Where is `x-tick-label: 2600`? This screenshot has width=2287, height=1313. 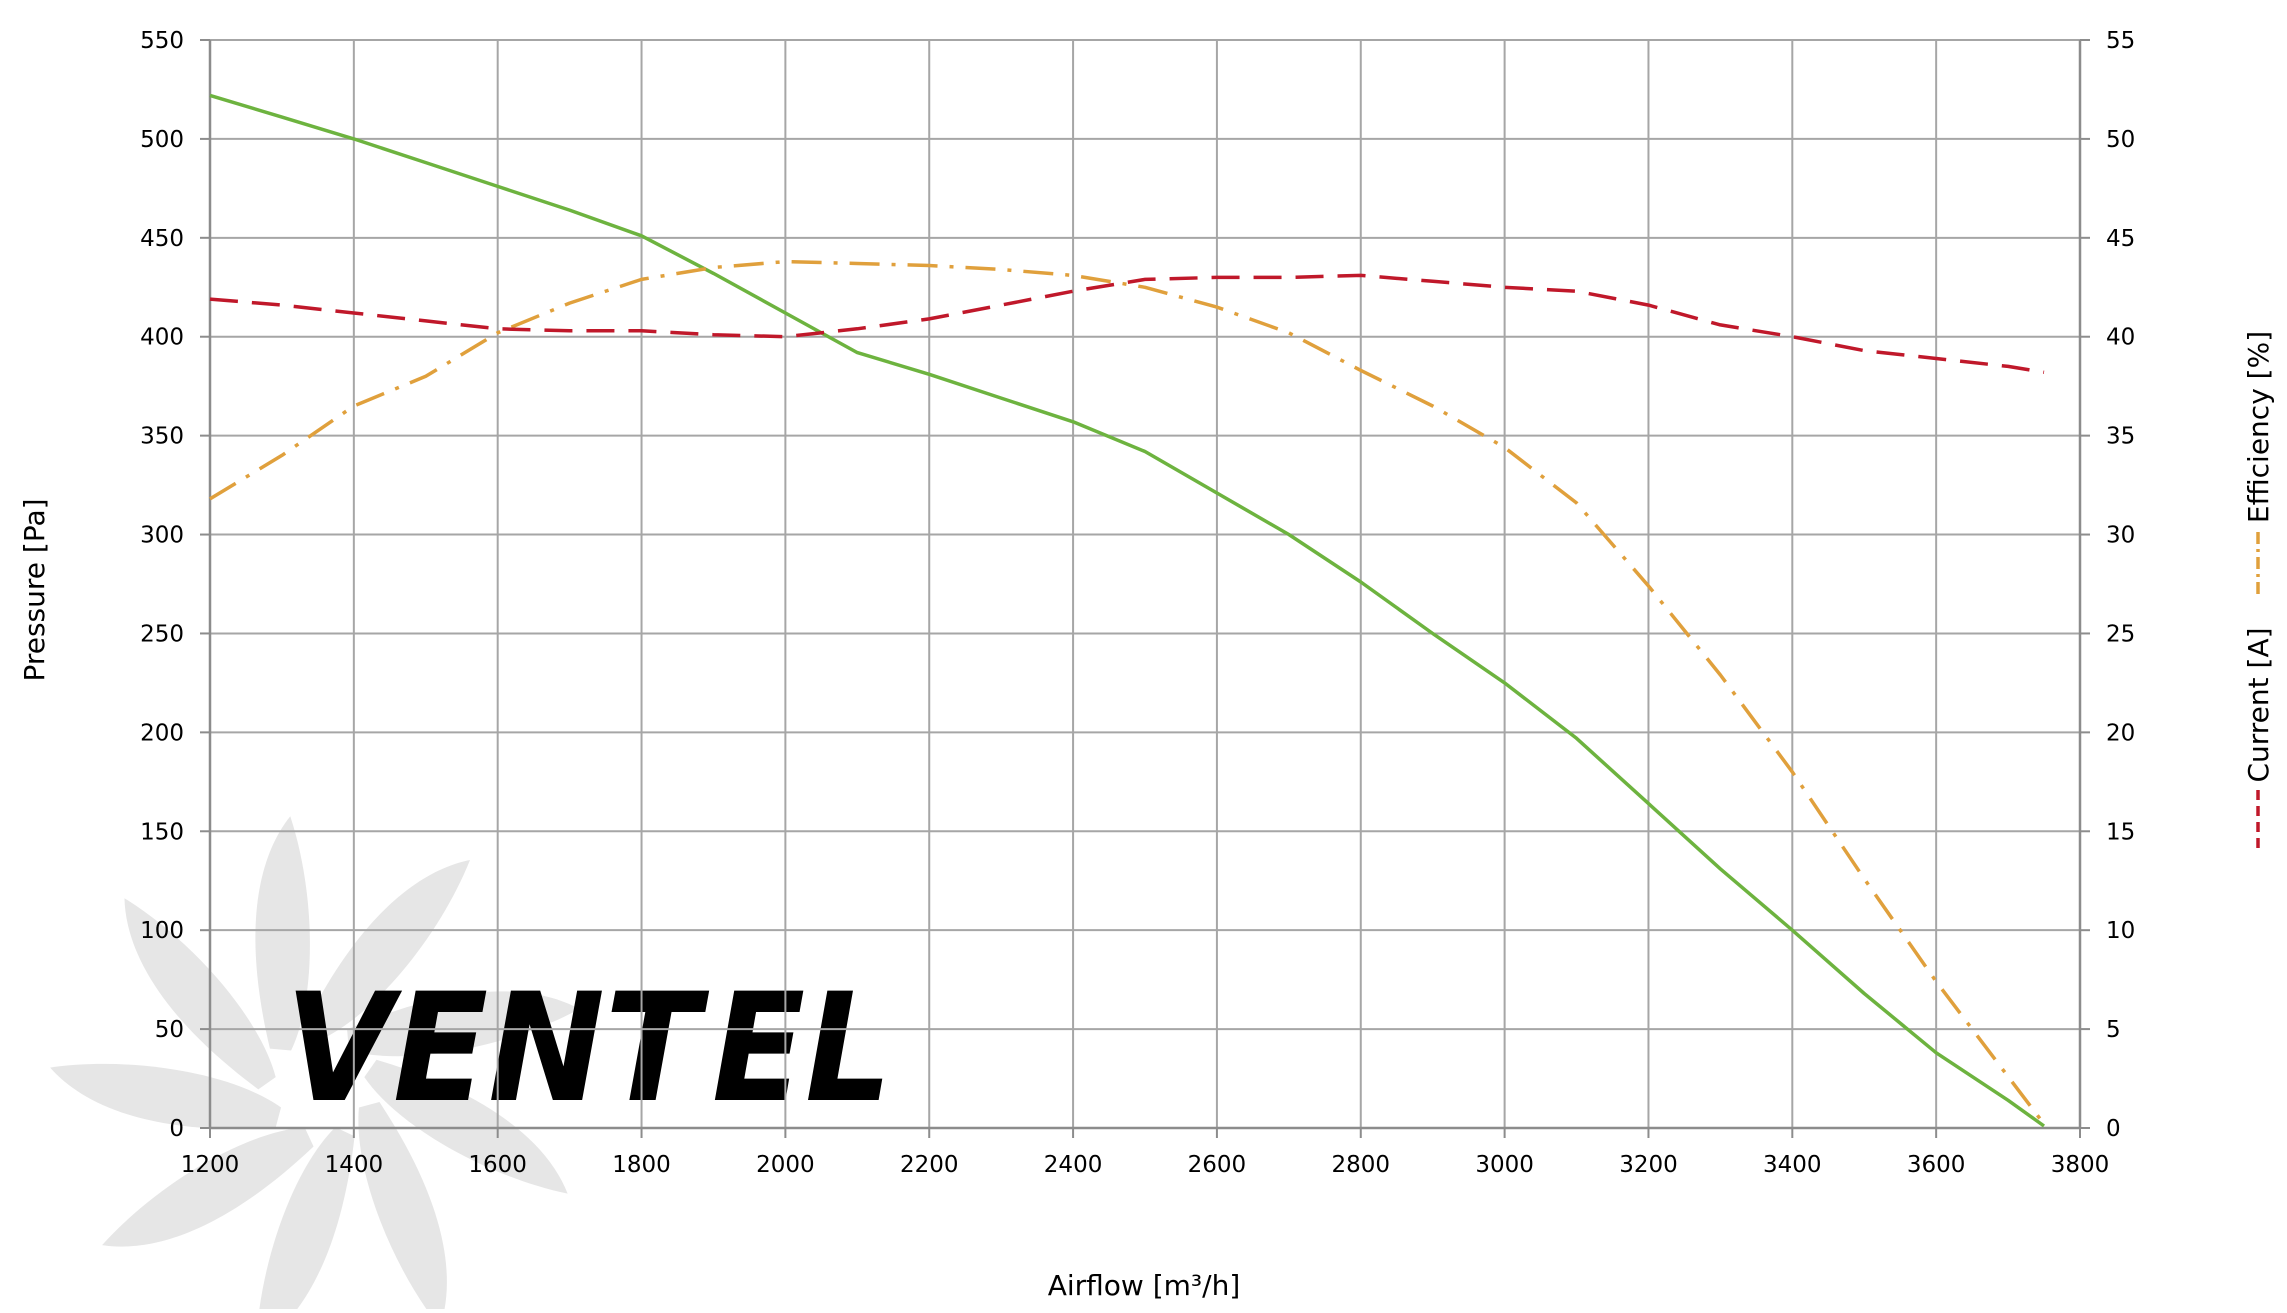
x-tick-label: 2600 is located at coordinates (1217, 1165).